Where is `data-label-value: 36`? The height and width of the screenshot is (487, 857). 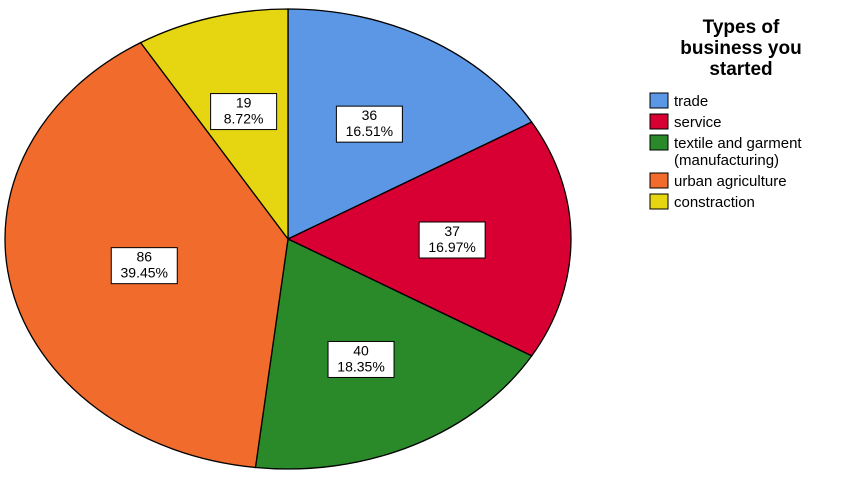 data-label-value: 36 is located at coordinates (370, 115).